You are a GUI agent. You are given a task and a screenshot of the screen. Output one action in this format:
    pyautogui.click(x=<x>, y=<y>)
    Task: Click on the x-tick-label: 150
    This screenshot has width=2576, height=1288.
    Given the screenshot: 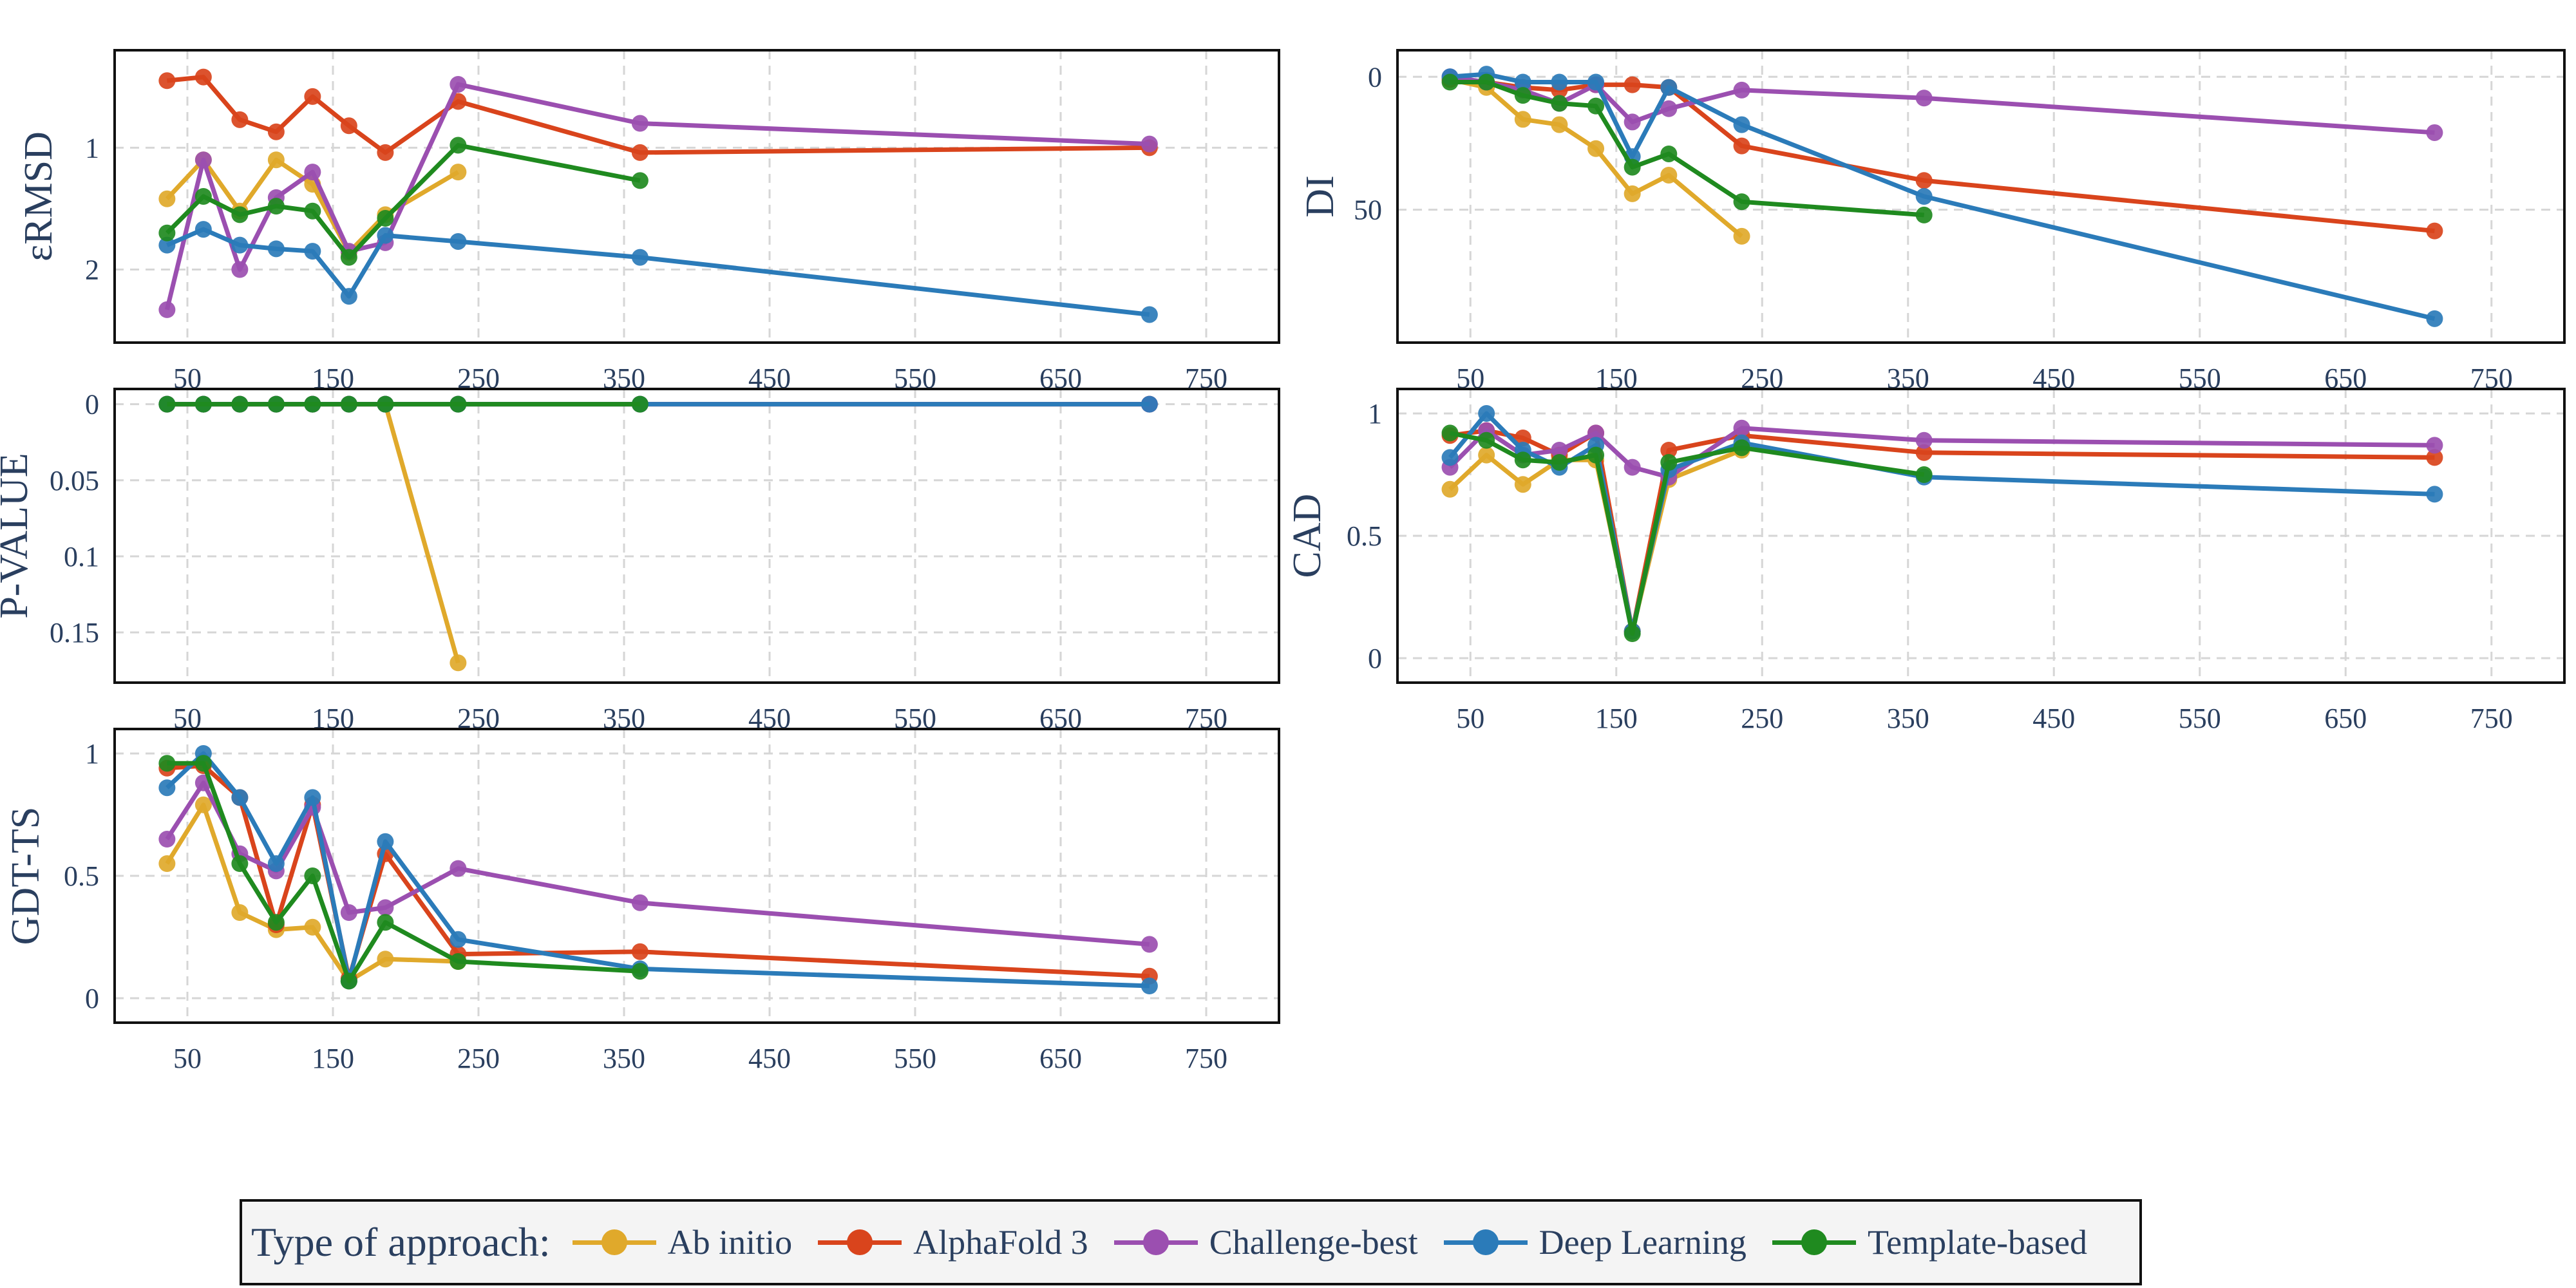 What is the action you would take?
    pyautogui.click(x=1616, y=718)
    